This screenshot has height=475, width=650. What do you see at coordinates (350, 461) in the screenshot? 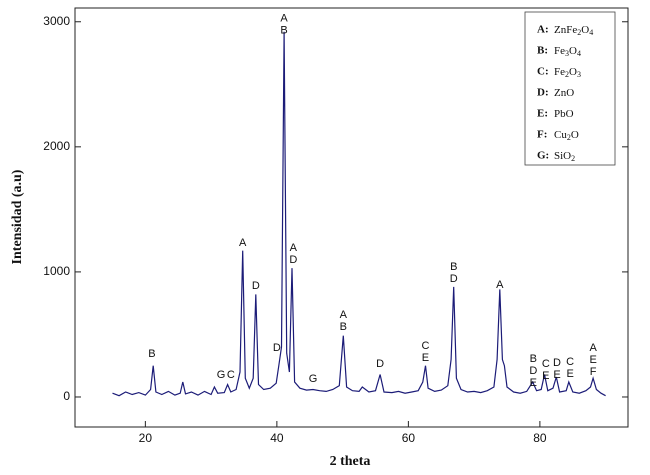
I see `x-axis-label: 2 theta` at bounding box center [350, 461].